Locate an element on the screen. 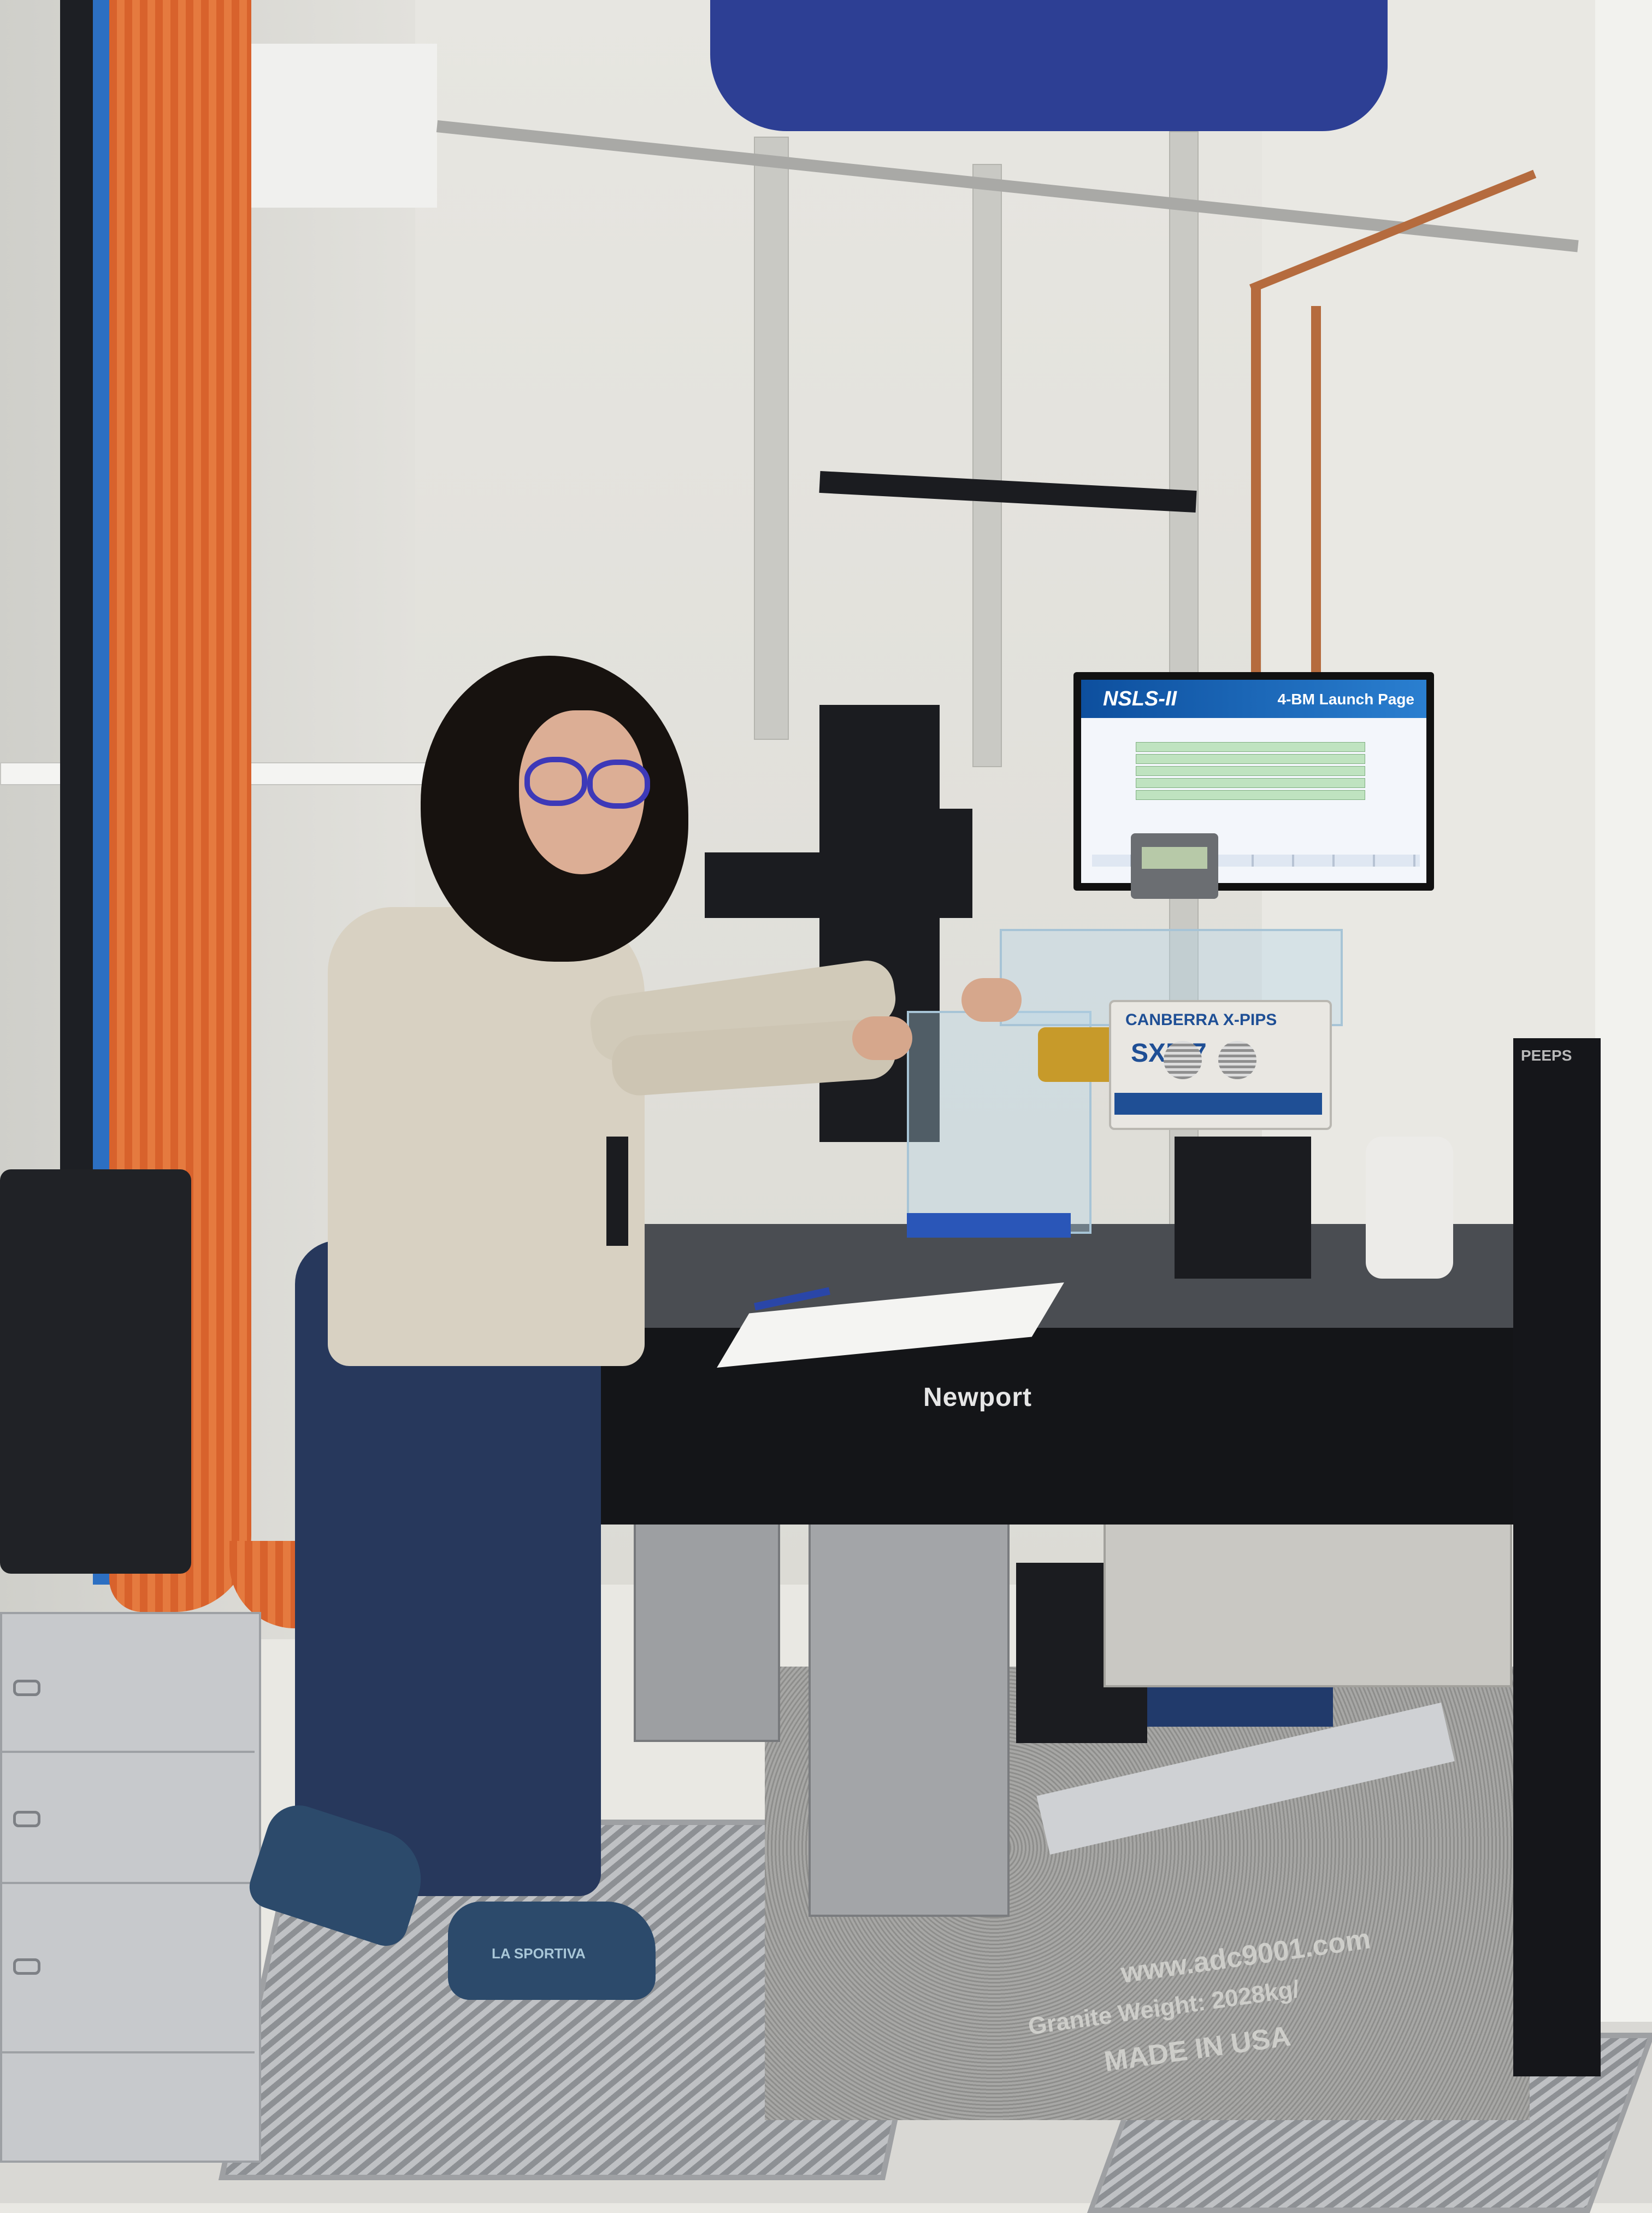  screen-banner is located at coordinates (1253, 699).